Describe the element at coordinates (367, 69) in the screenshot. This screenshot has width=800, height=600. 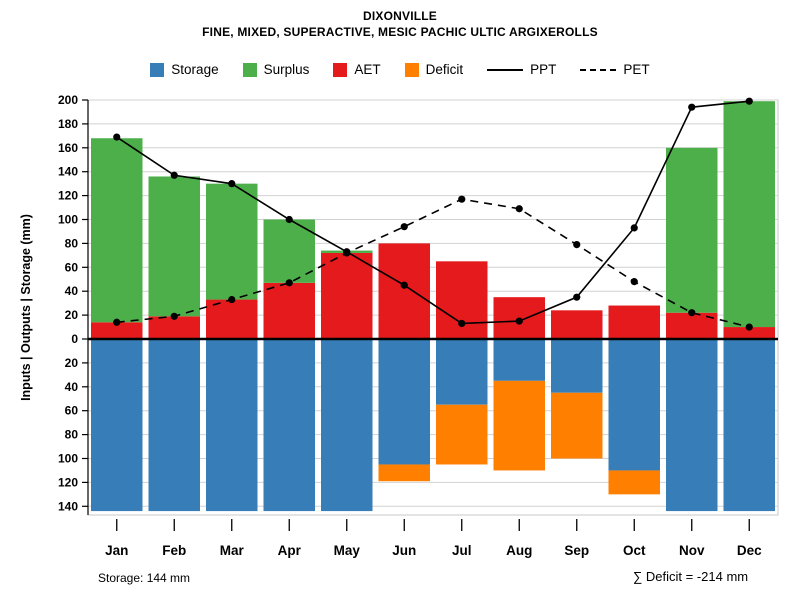
I see `legend-label: AET` at that location.